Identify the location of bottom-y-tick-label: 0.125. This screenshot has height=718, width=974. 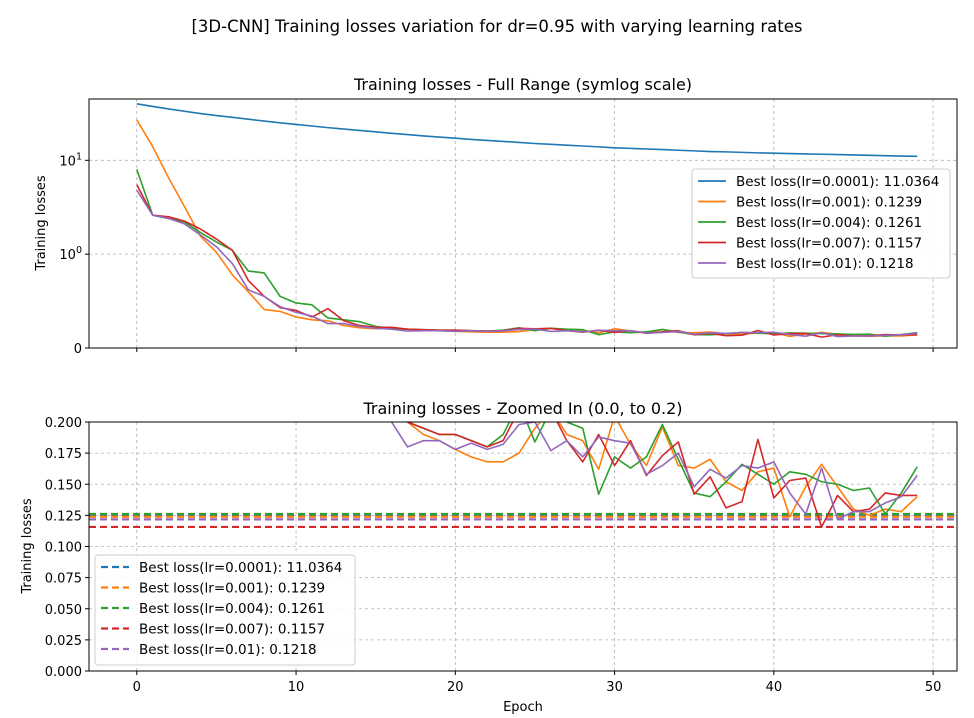
(63, 516).